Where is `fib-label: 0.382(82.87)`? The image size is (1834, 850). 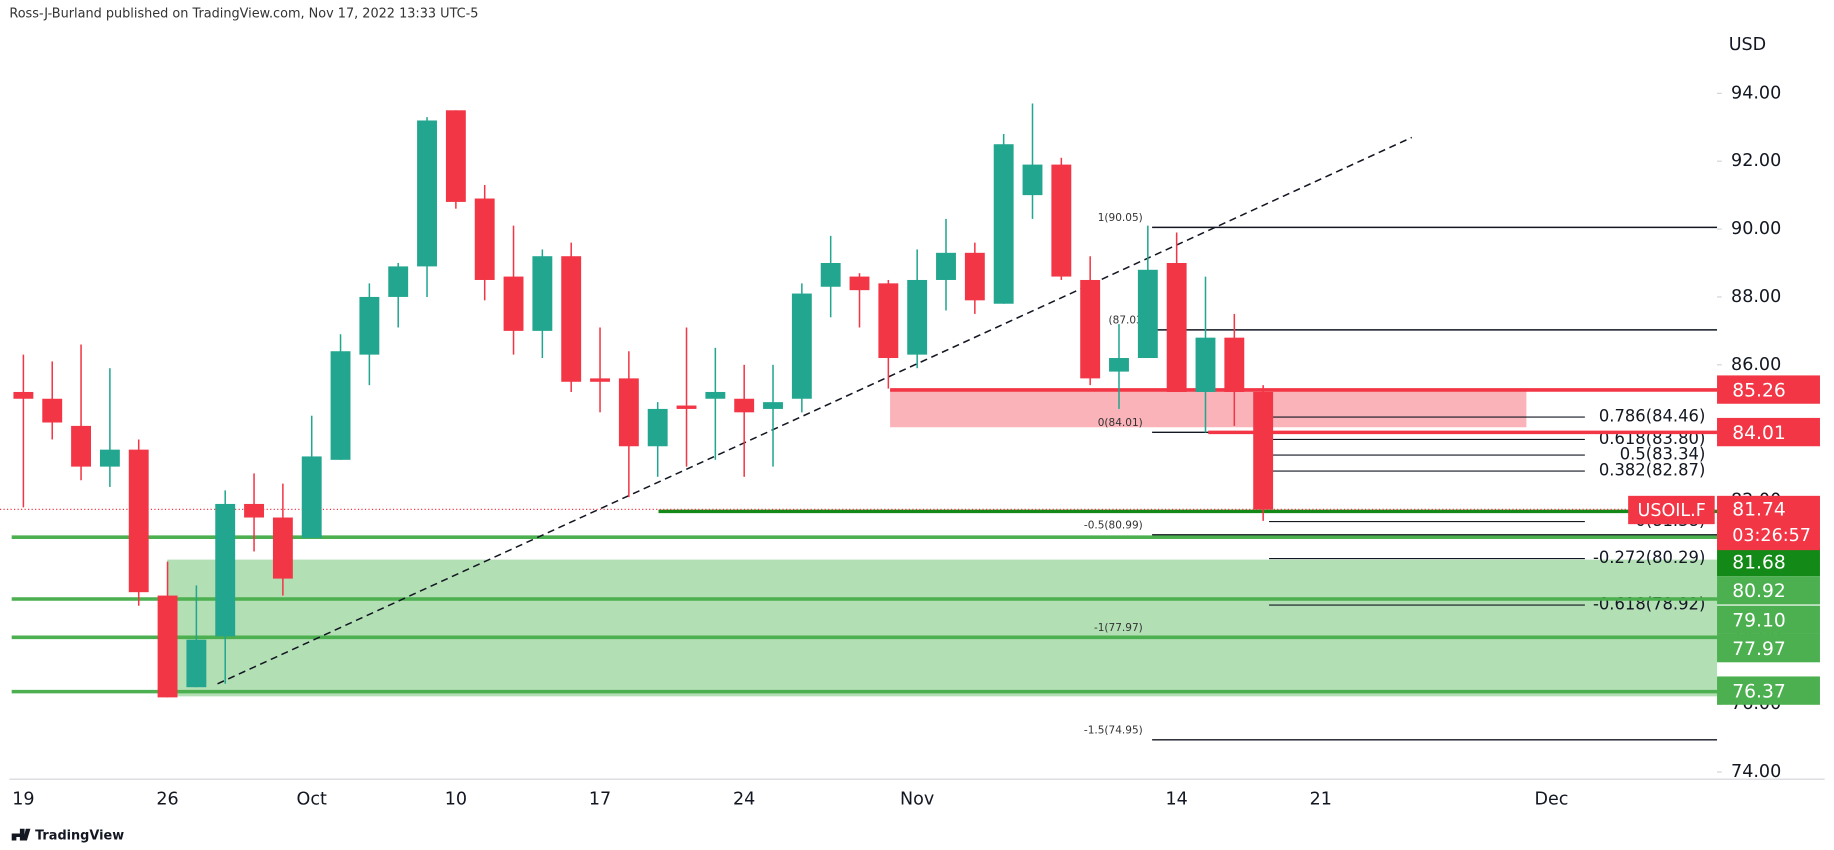 fib-label: 0.382(82.87) is located at coordinates (1652, 469).